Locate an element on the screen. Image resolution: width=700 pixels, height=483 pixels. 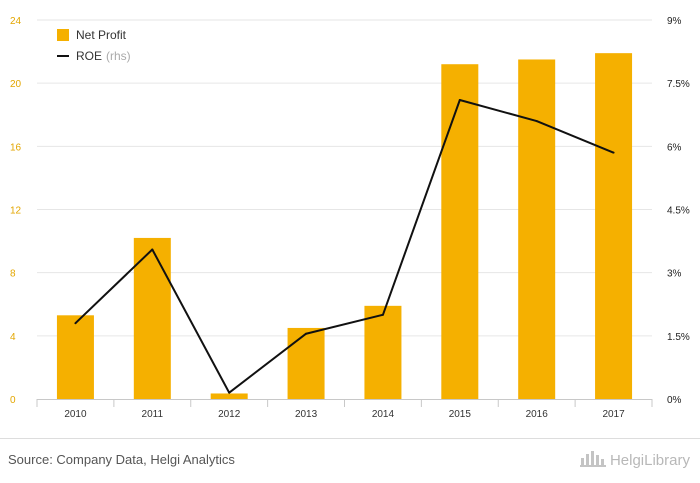
right-tick-label: 4.5% is located at coordinates (678, 211).